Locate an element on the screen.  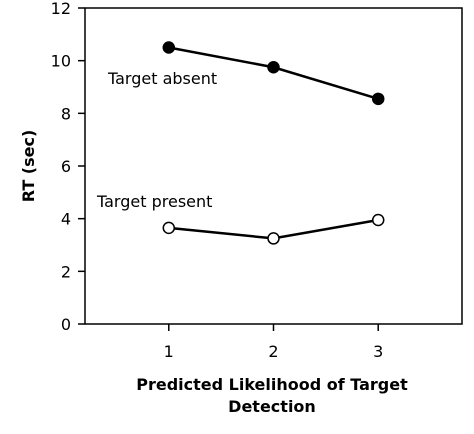
x-tick-label: 3 is located at coordinates (378, 351).